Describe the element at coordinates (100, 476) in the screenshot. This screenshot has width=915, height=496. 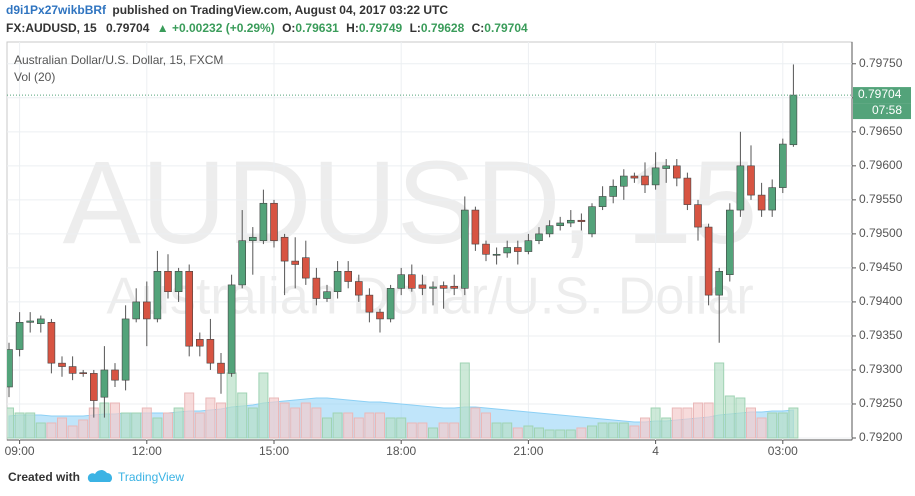
I see `logo` at that location.